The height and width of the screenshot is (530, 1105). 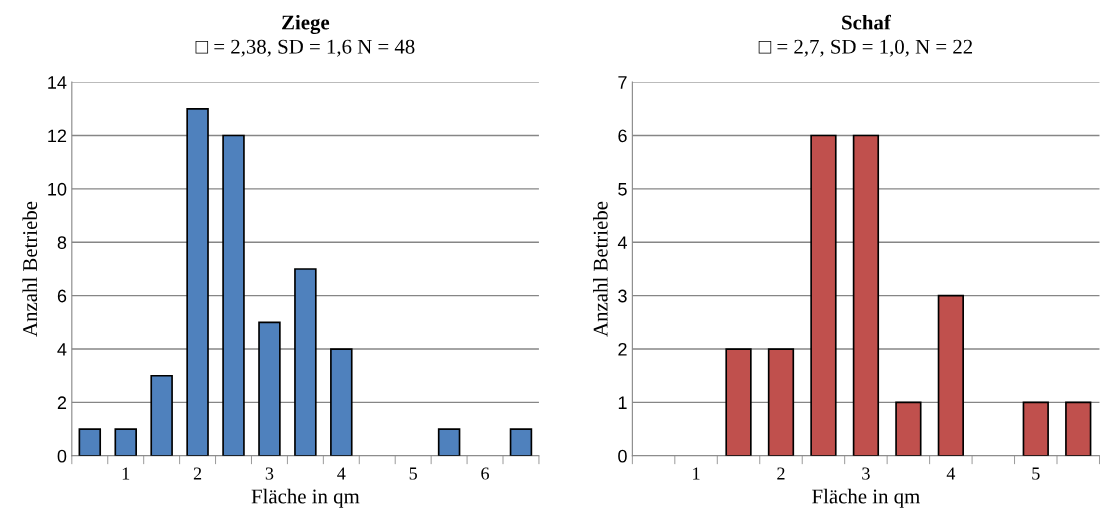 What do you see at coordinates (57, 82) in the screenshot?
I see `y-tick-label: 14` at bounding box center [57, 82].